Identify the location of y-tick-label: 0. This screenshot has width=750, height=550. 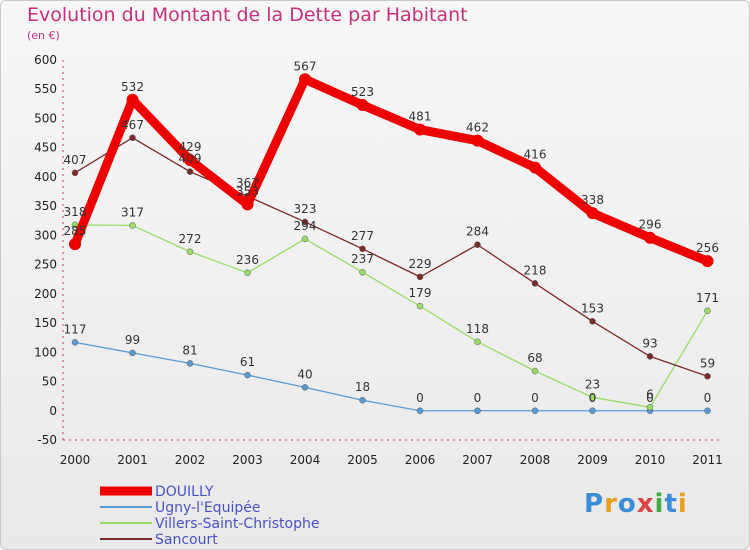
(53, 411).